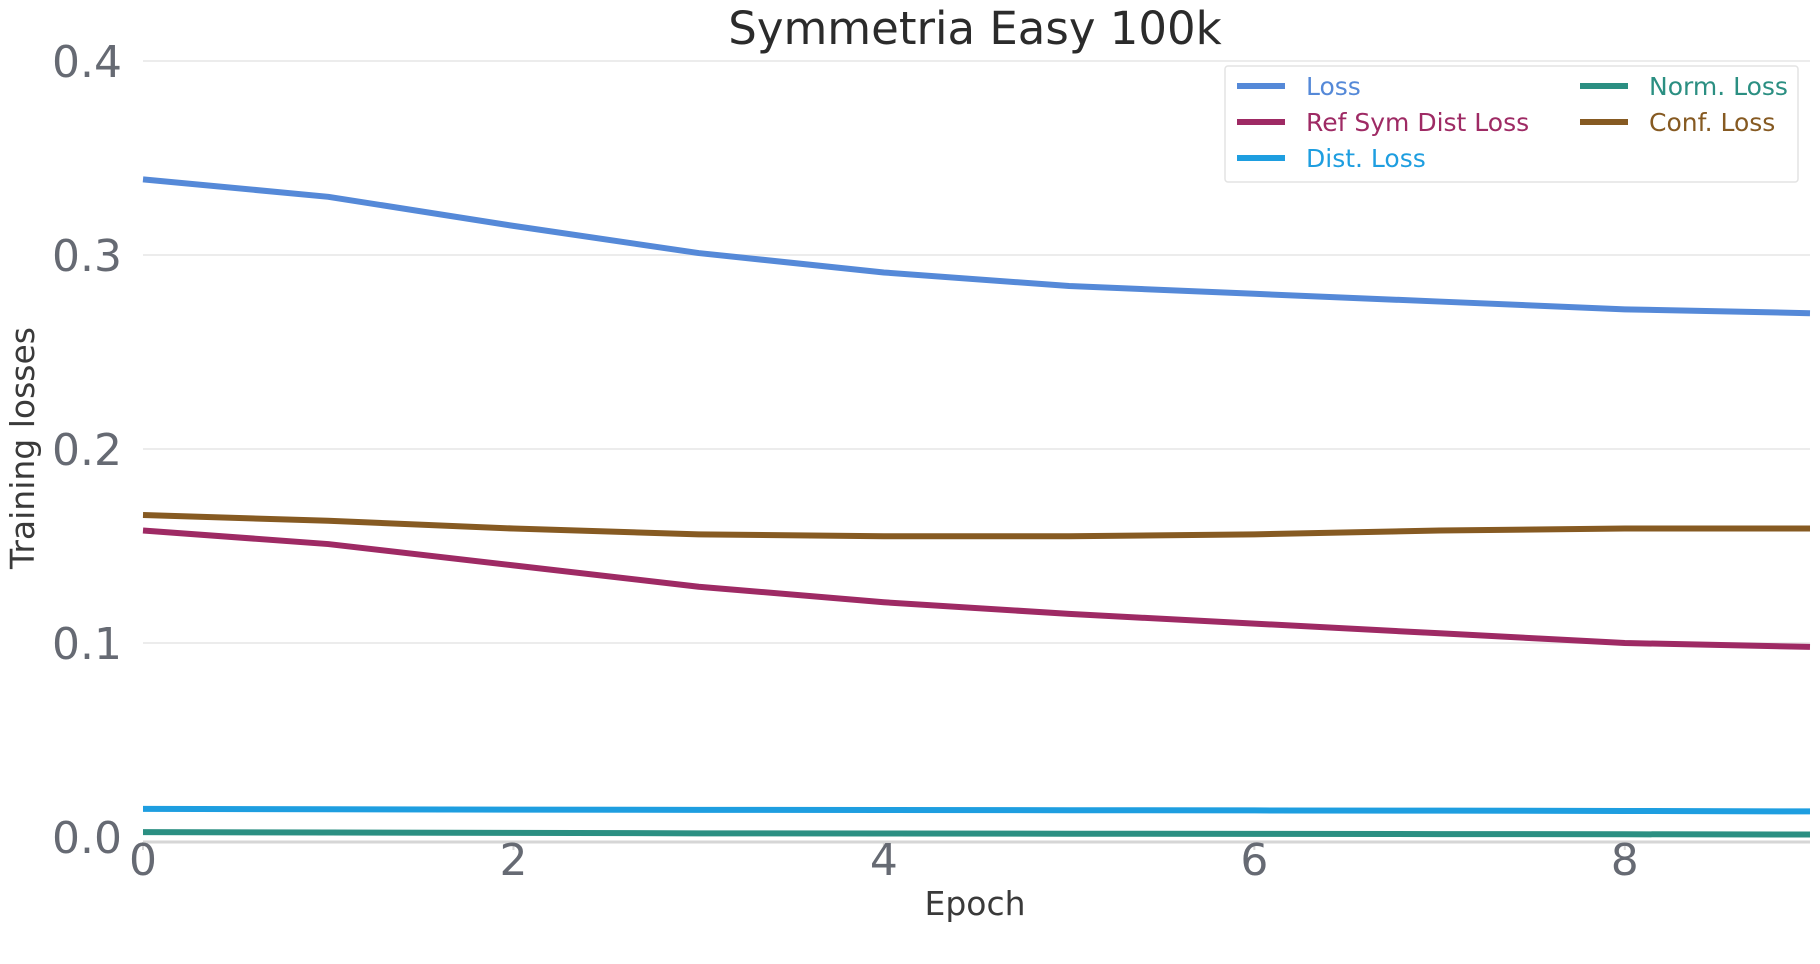 The height and width of the screenshot is (964, 1820). What do you see at coordinates (1625, 860) in the screenshot?
I see `x-tick-label: 8` at bounding box center [1625, 860].